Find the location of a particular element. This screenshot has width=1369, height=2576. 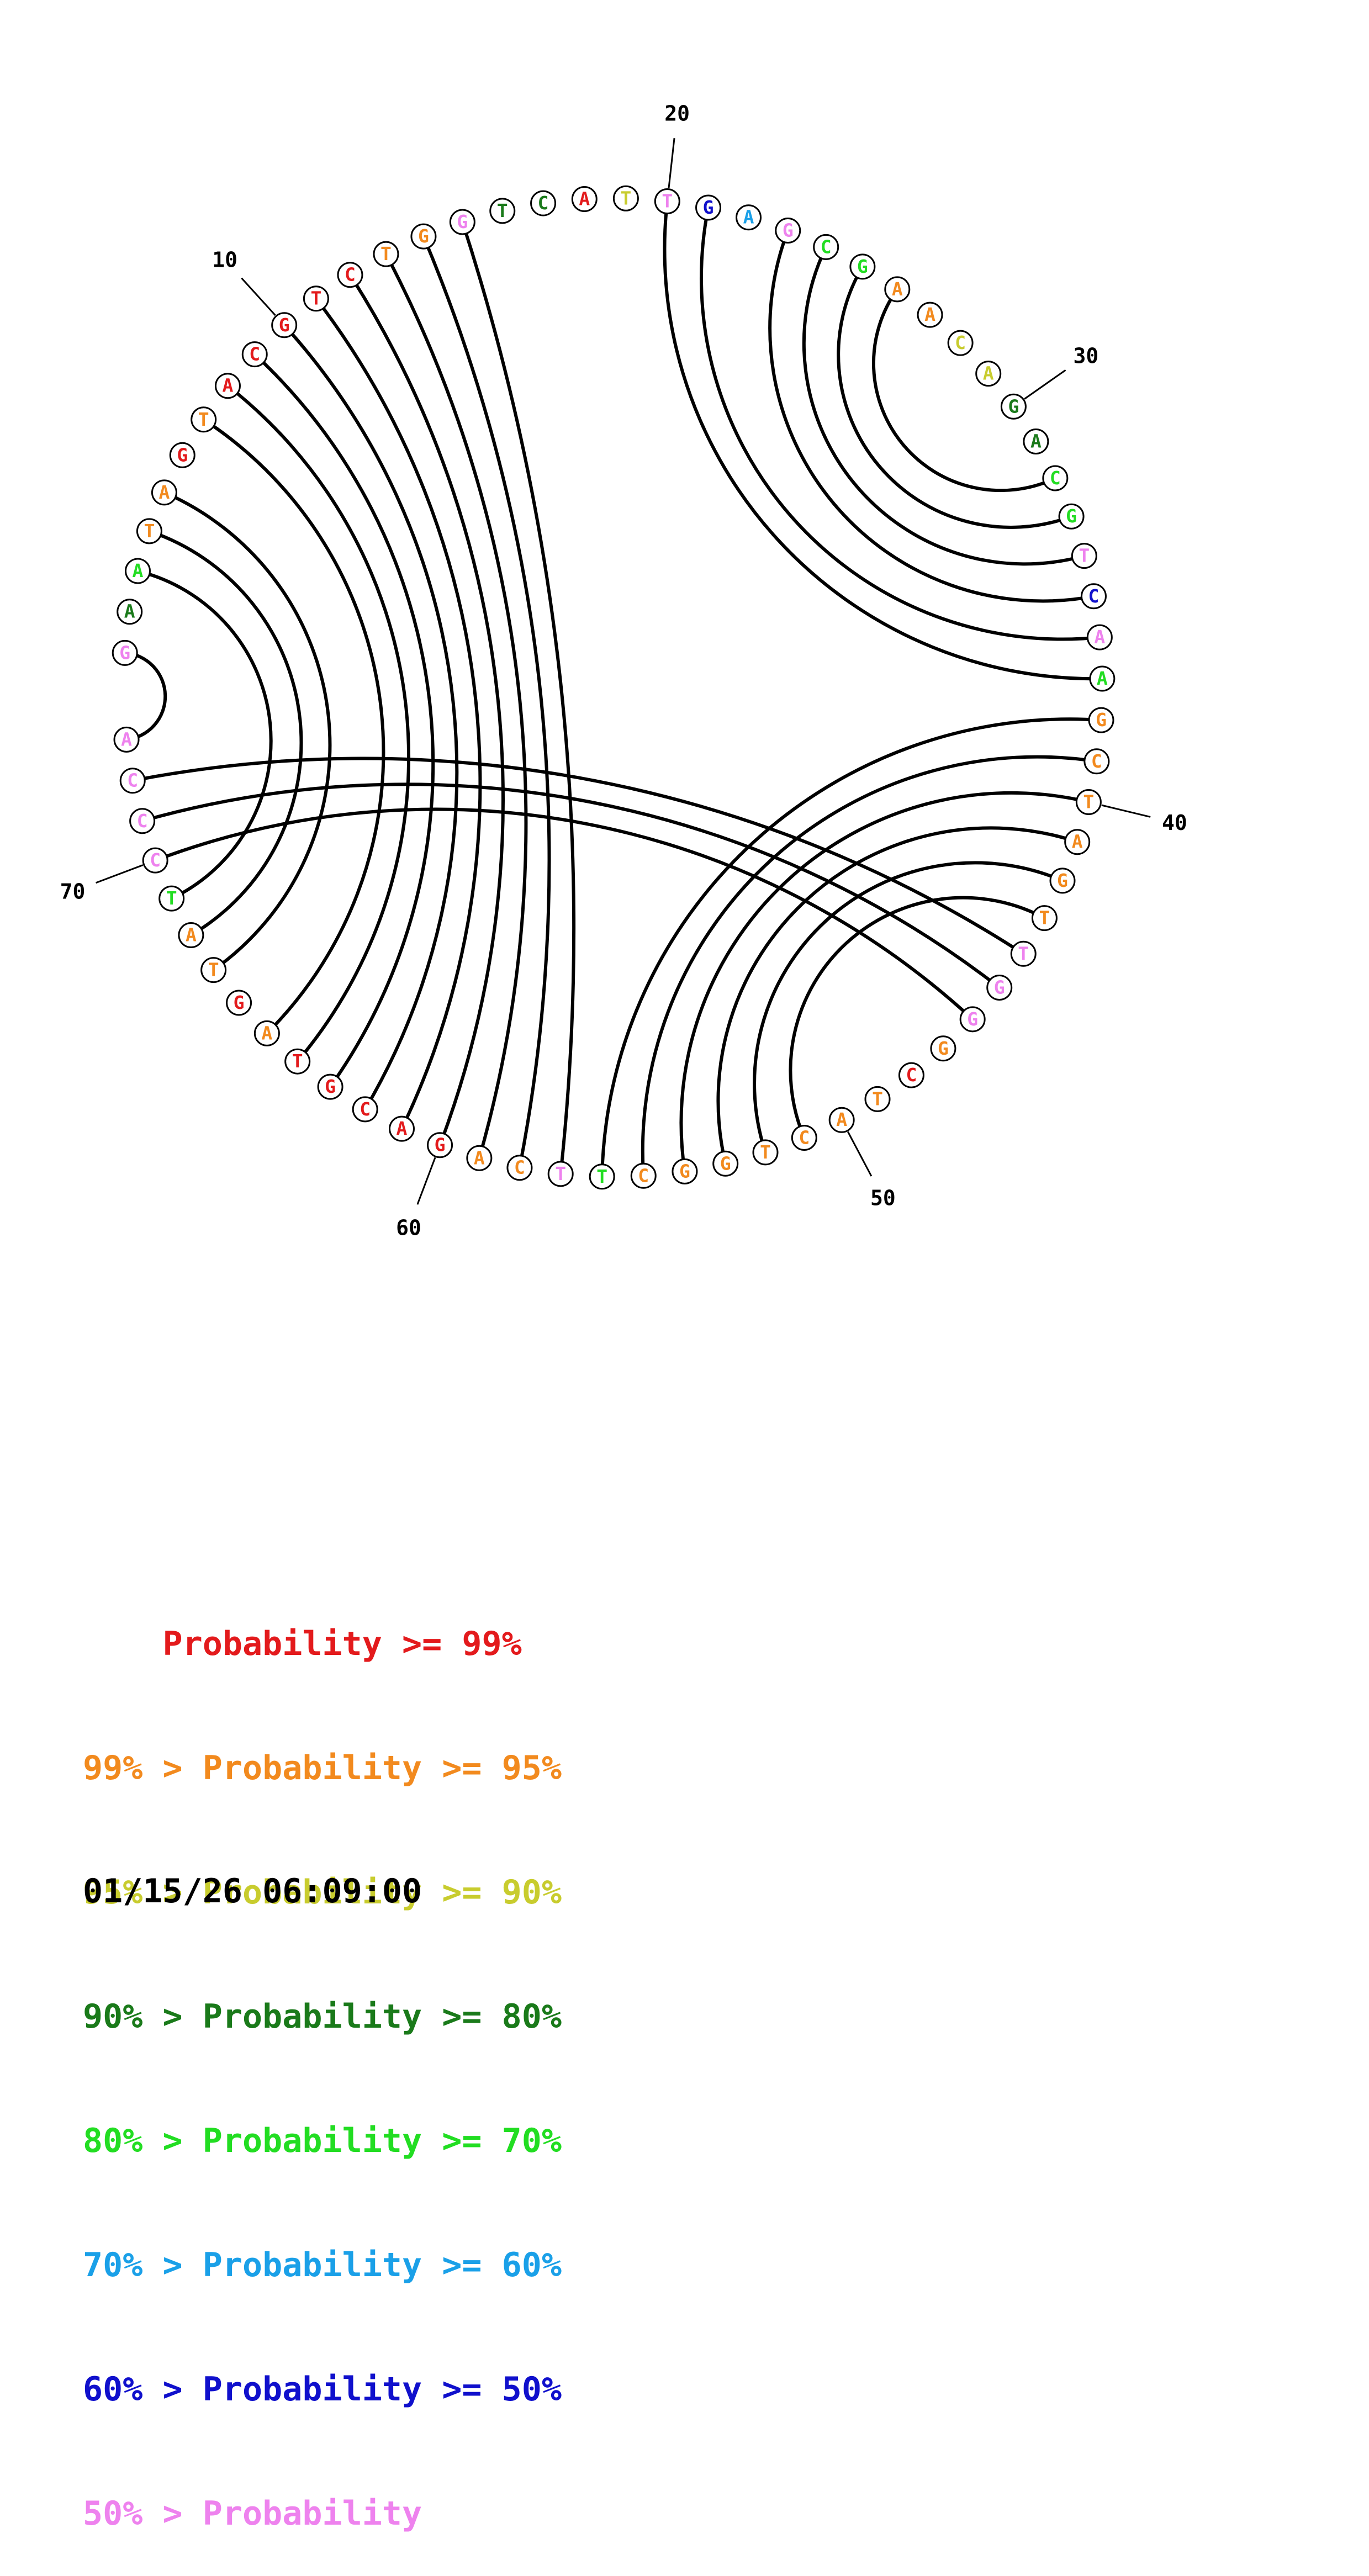

legend-row: 50% > Probability is located at coordinates (253, 2513).